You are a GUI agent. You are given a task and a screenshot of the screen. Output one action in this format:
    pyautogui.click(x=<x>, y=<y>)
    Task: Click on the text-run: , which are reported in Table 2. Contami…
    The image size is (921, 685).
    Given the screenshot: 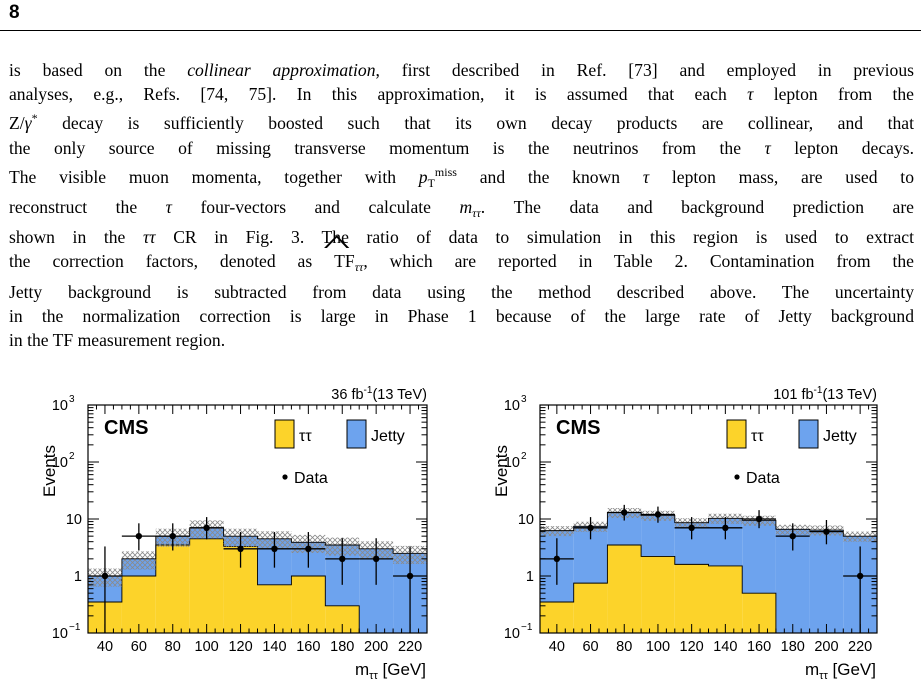 What is the action you would take?
    pyautogui.click(x=638, y=261)
    